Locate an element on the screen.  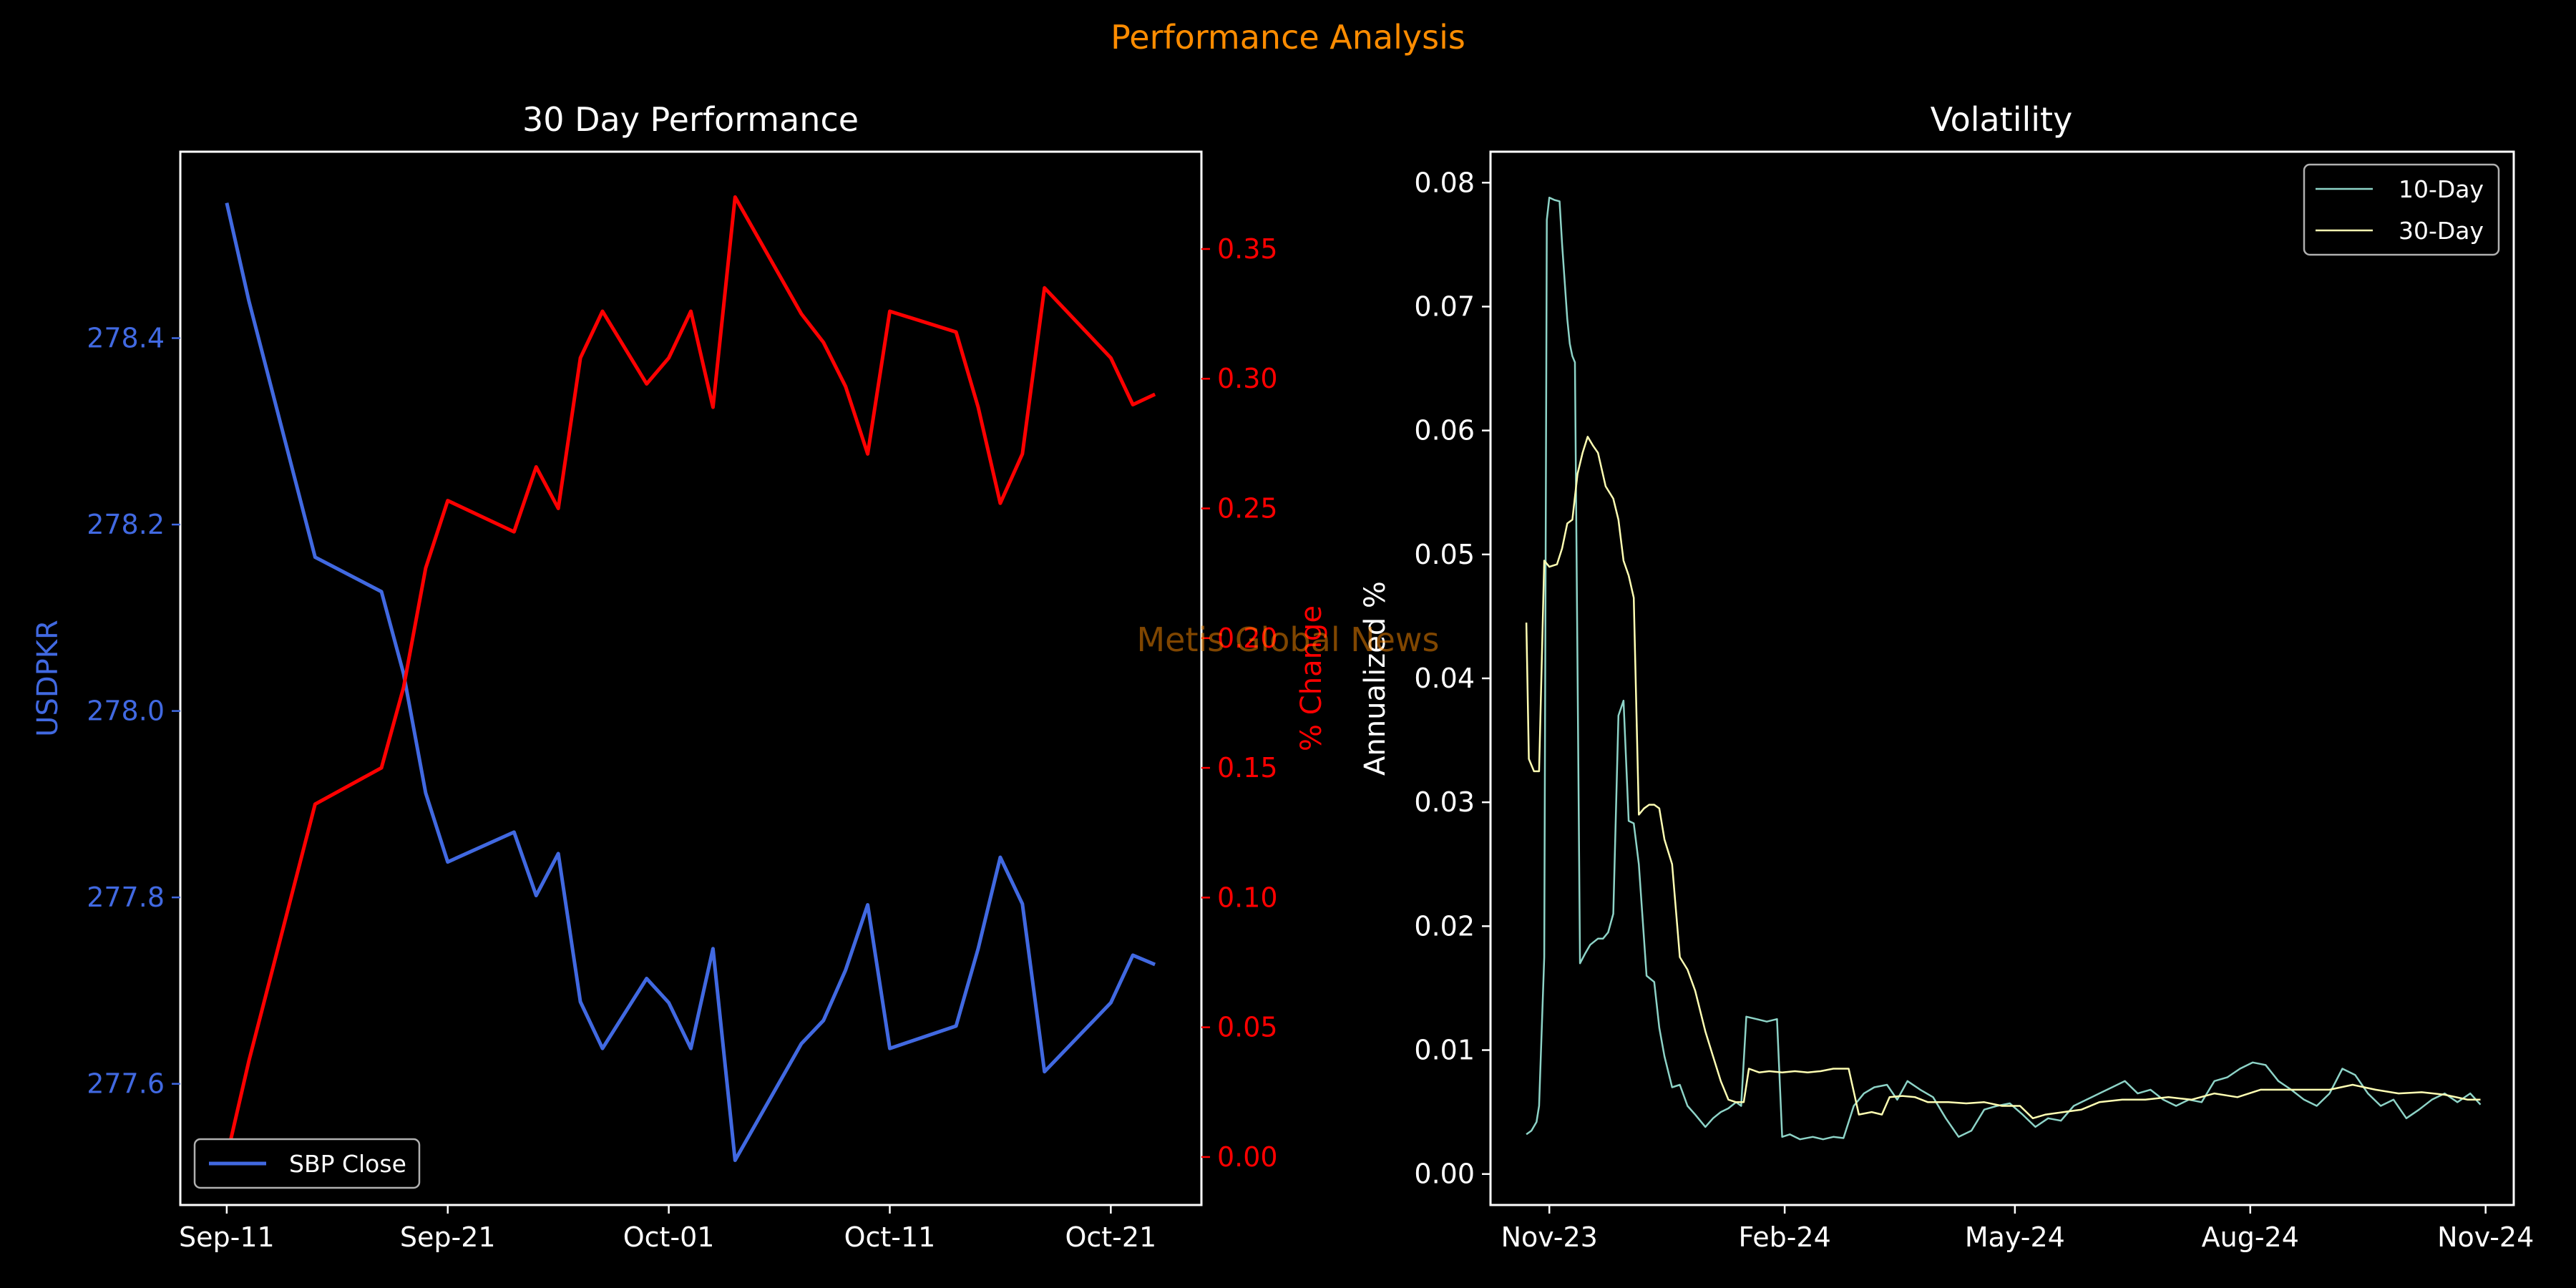
right-y-tick-label-0-20: 0.20 is located at coordinates (1247, 638).